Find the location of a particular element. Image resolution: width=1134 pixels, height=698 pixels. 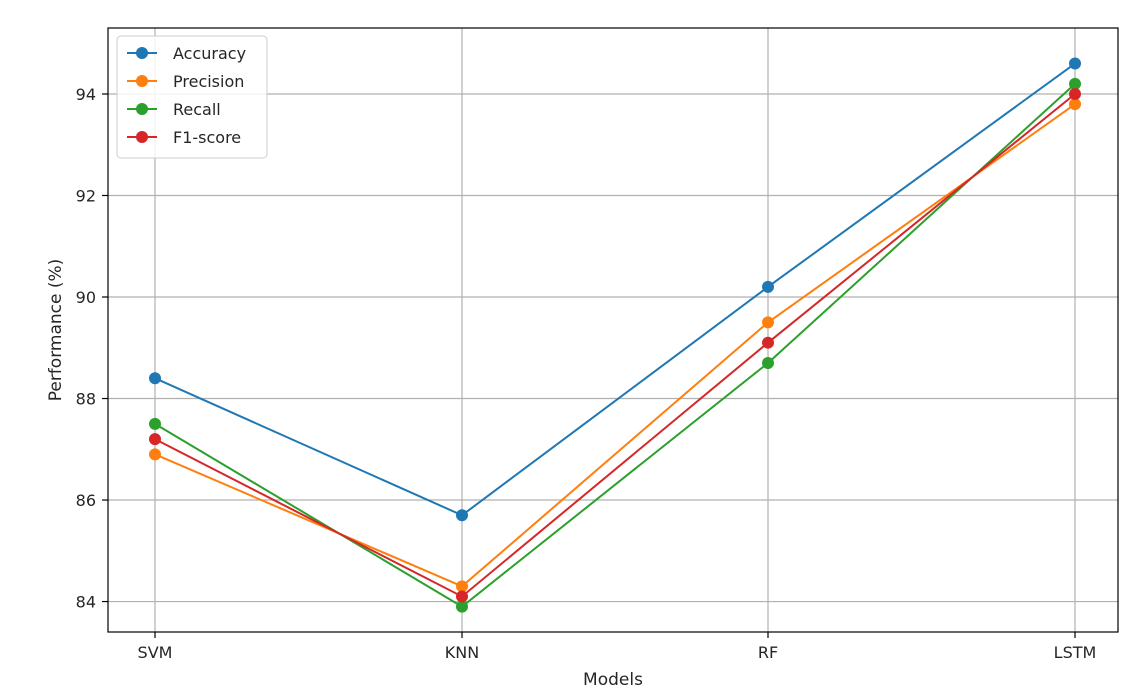

legend-item: F1-score is located at coordinates (184, 137).